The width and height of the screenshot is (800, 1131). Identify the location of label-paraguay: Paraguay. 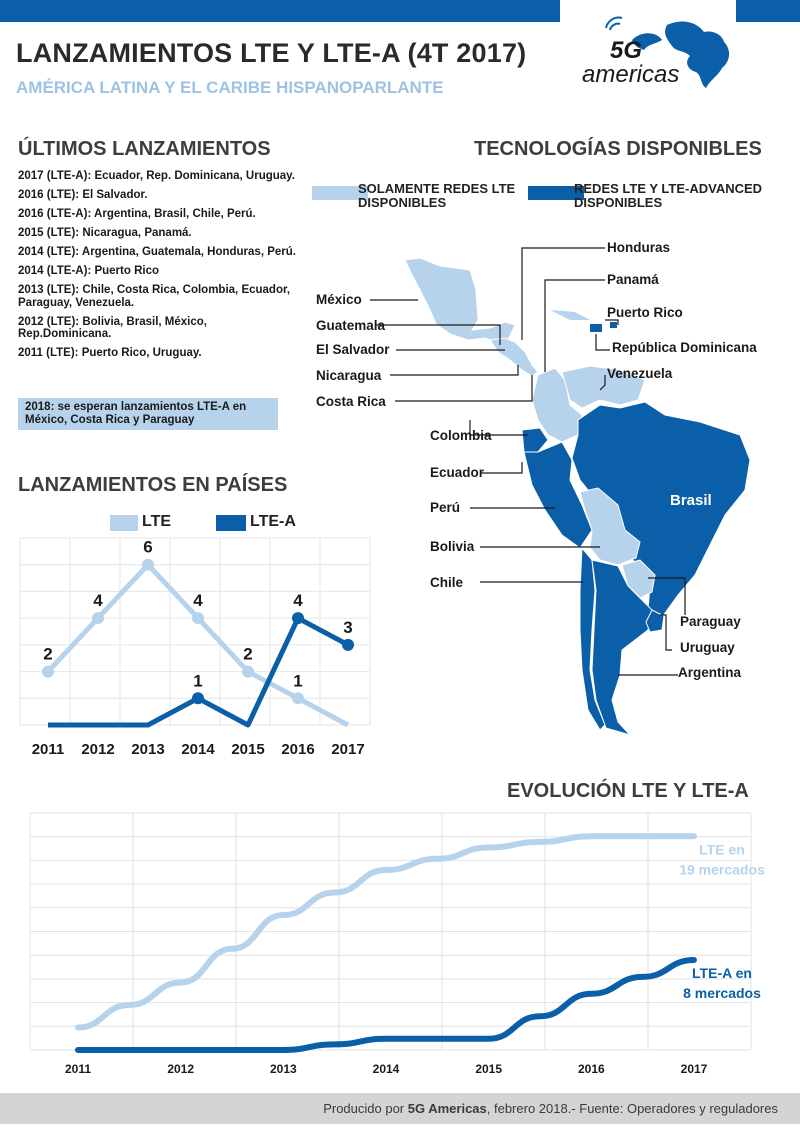
(710, 621).